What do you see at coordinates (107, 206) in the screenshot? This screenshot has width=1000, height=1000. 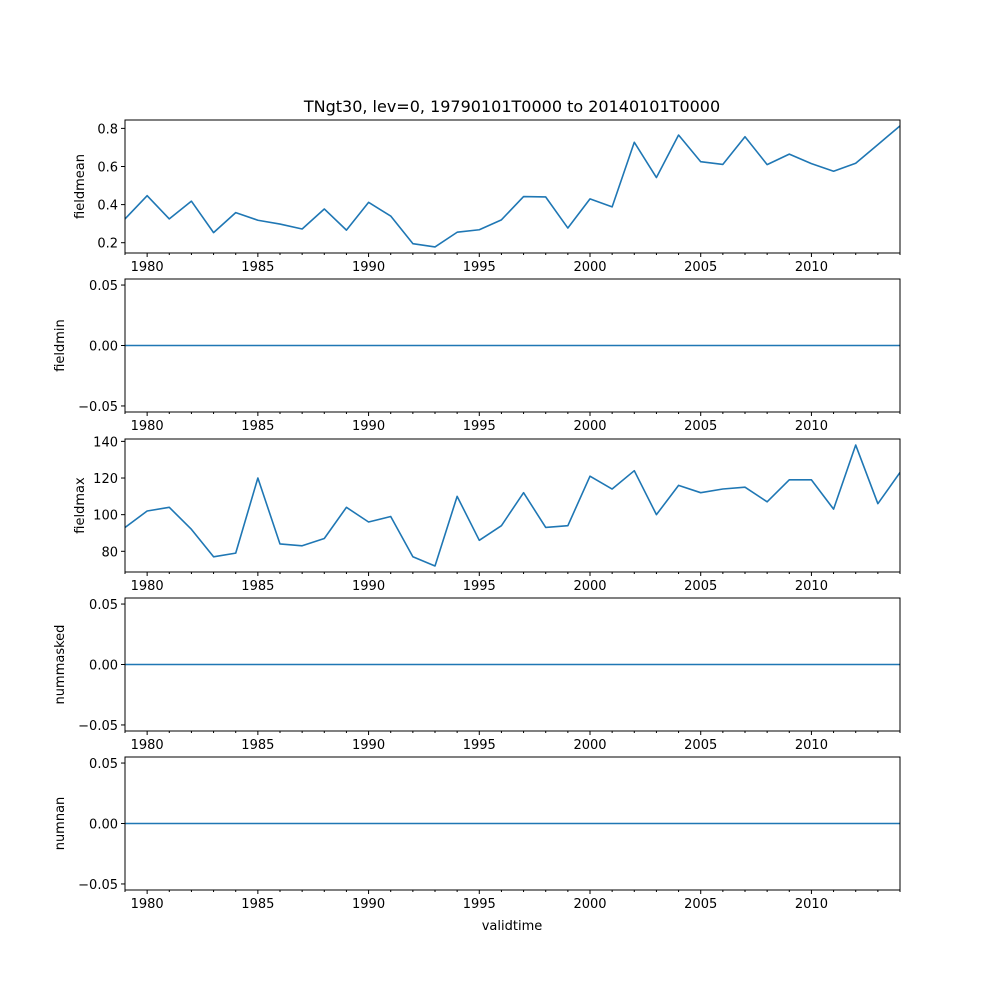 I see `y-tick-label: 0.4` at bounding box center [107, 206].